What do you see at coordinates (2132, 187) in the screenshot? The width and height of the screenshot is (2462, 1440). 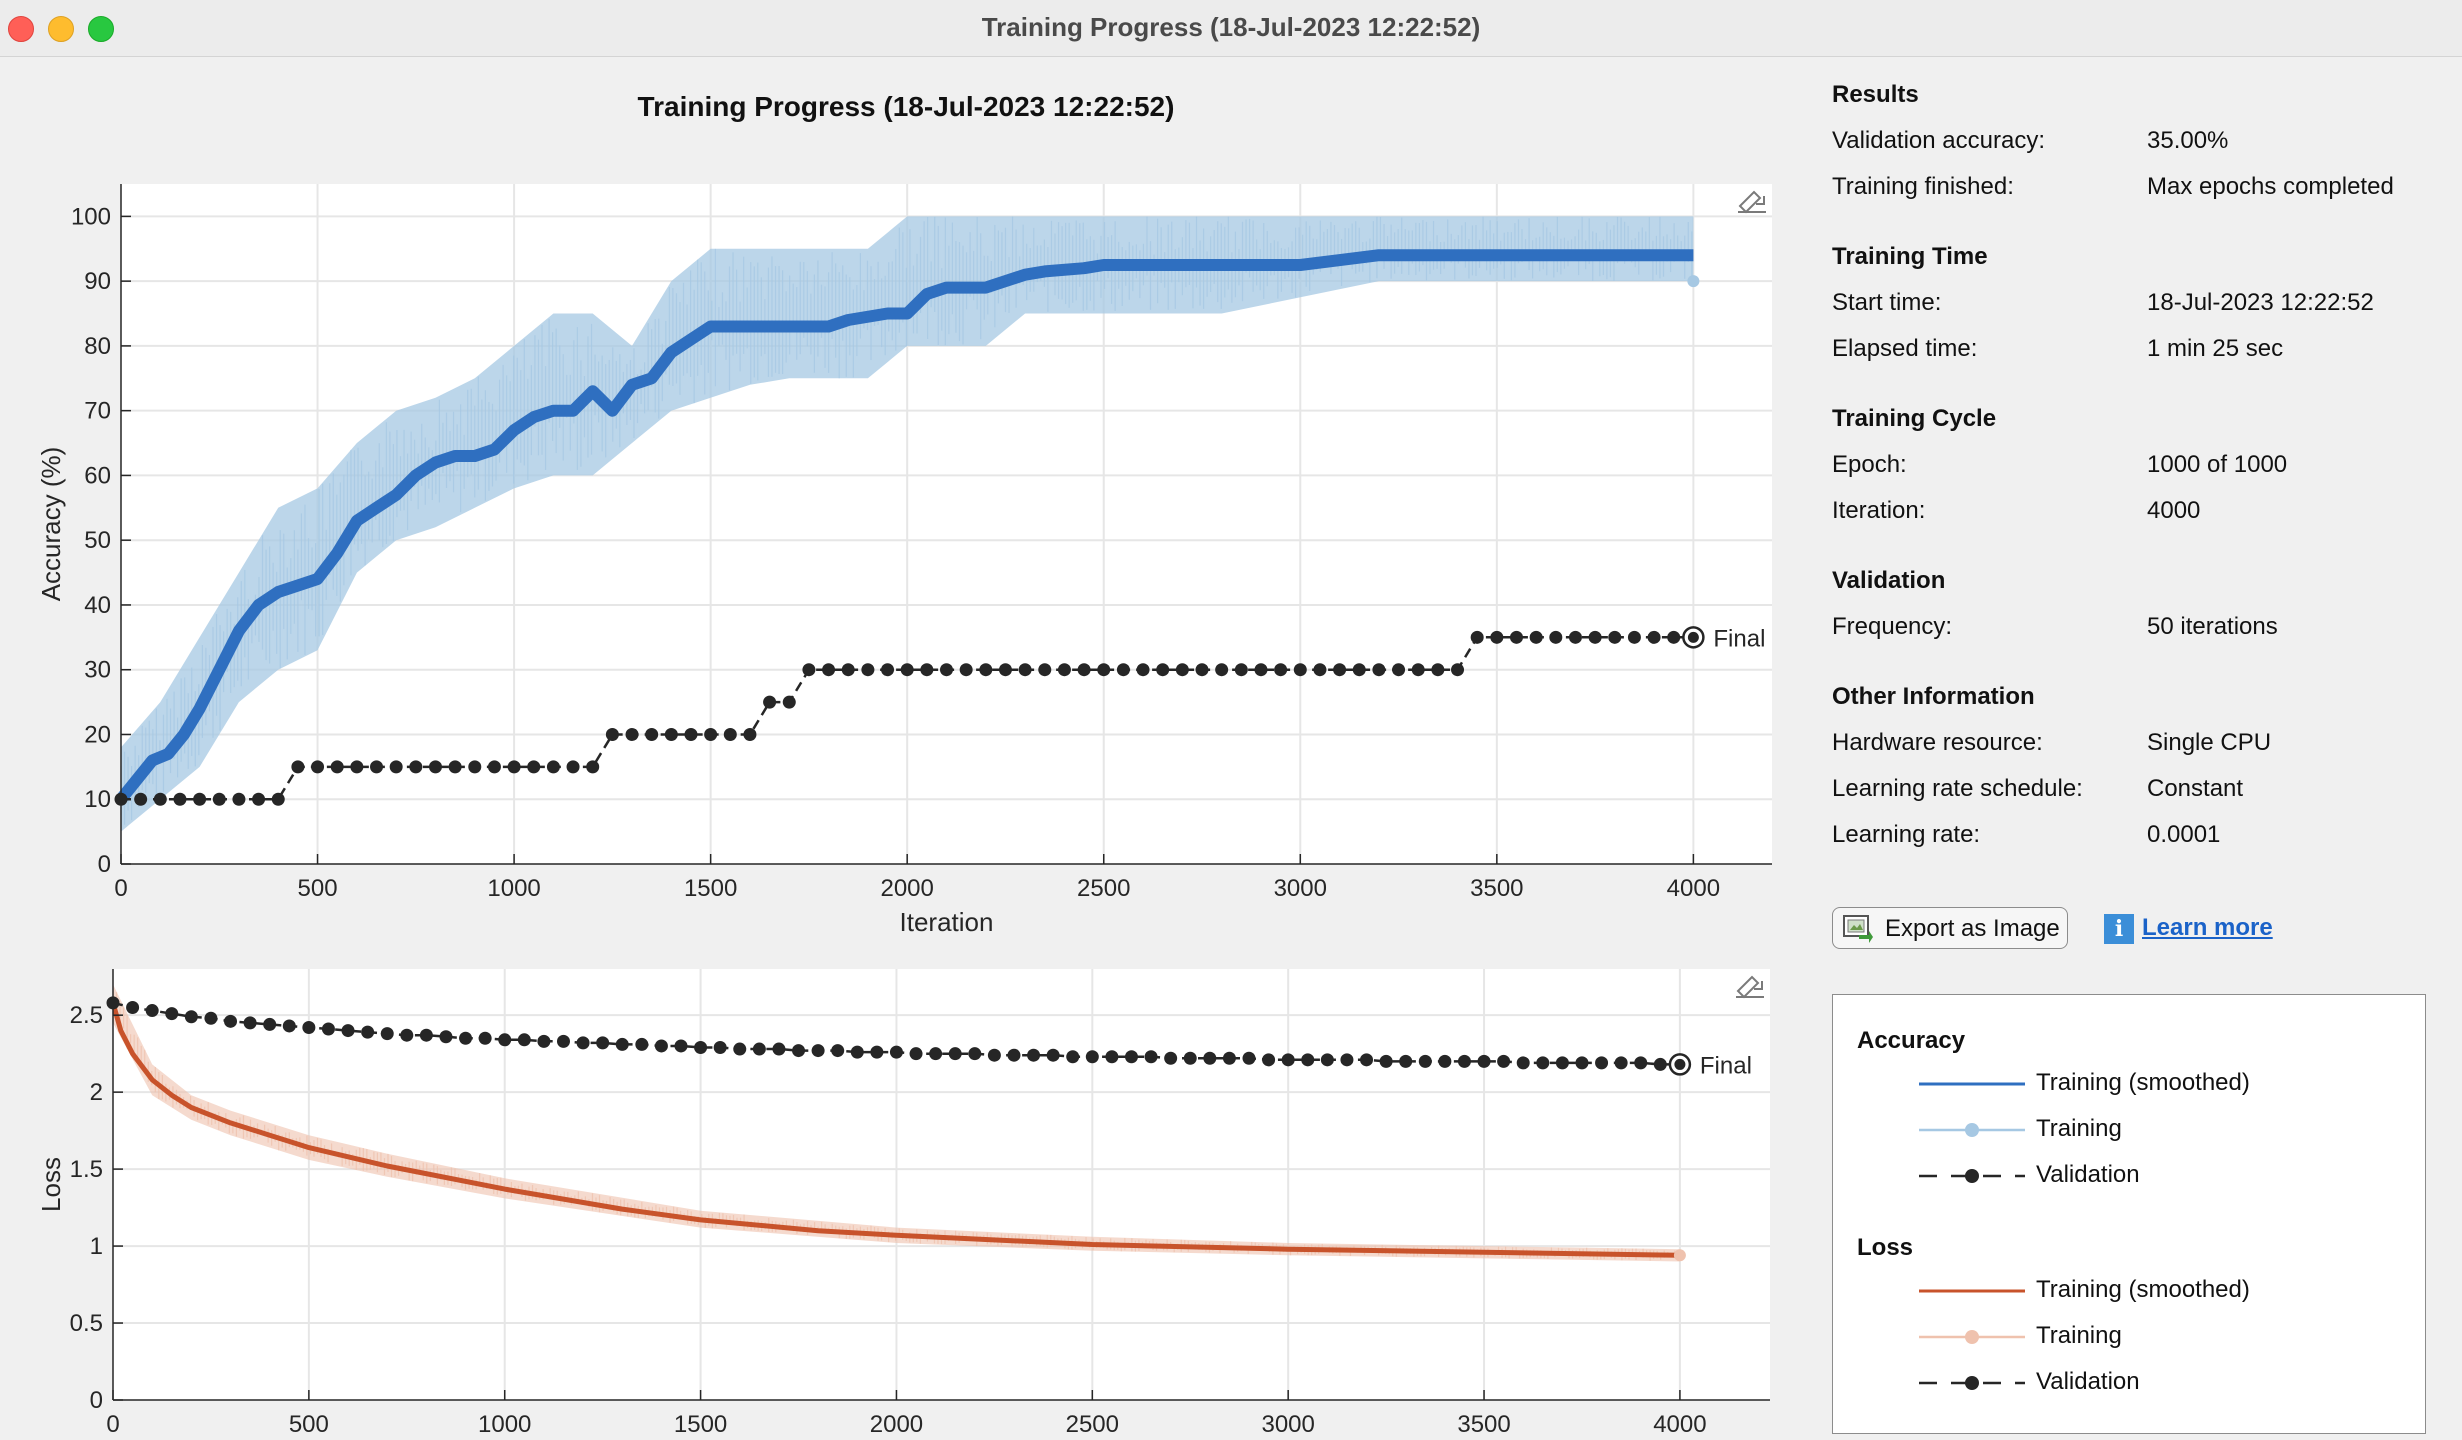 I see `results-row: Training finished: Max epochs completed` at bounding box center [2132, 187].